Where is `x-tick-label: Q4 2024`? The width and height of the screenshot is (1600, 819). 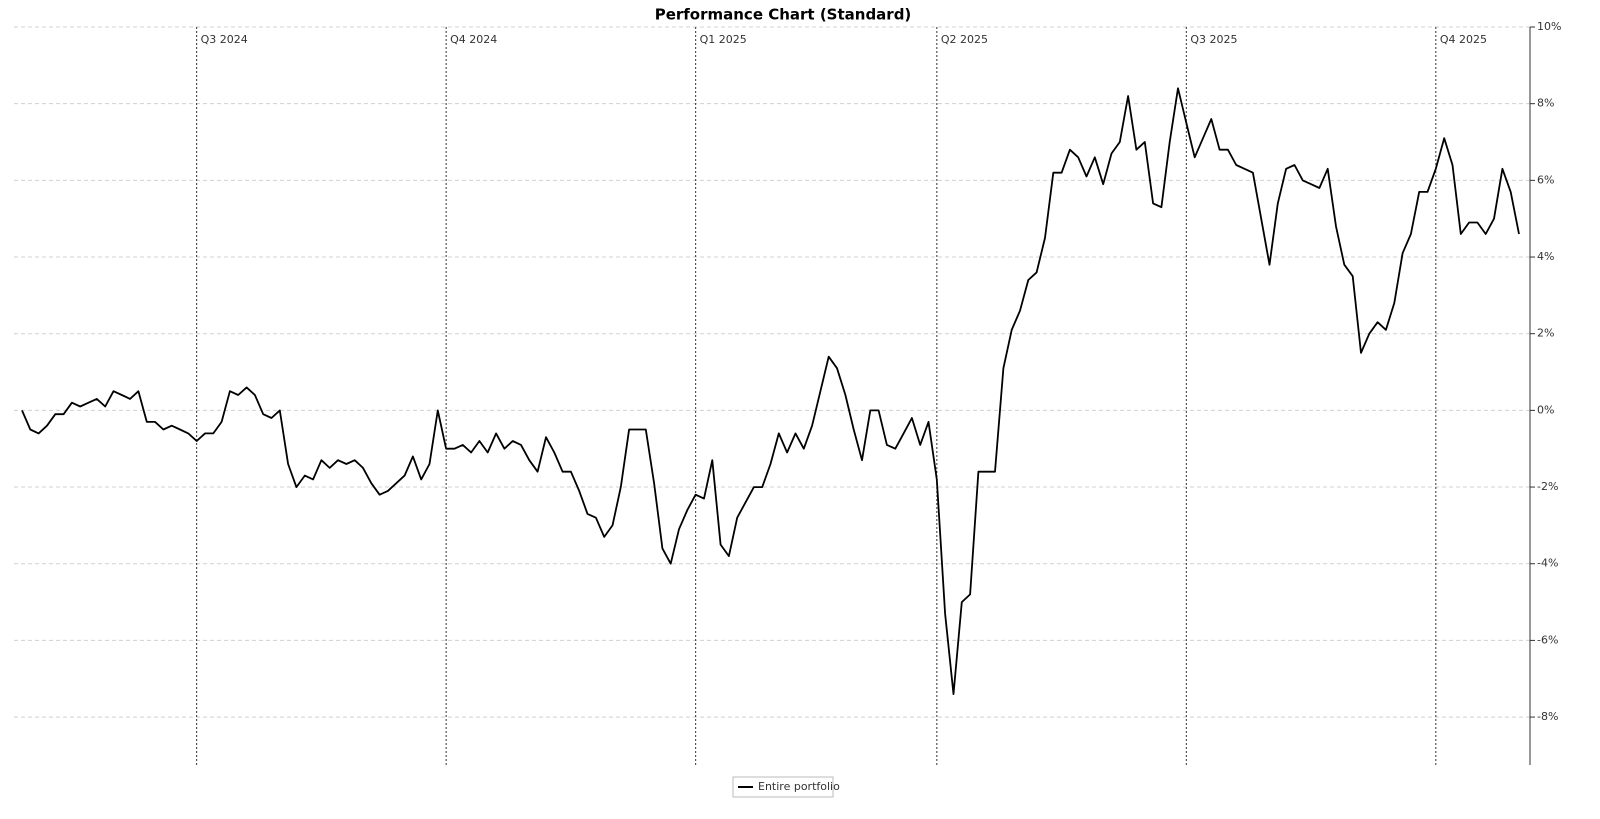 x-tick-label: Q4 2024 is located at coordinates (473, 39).